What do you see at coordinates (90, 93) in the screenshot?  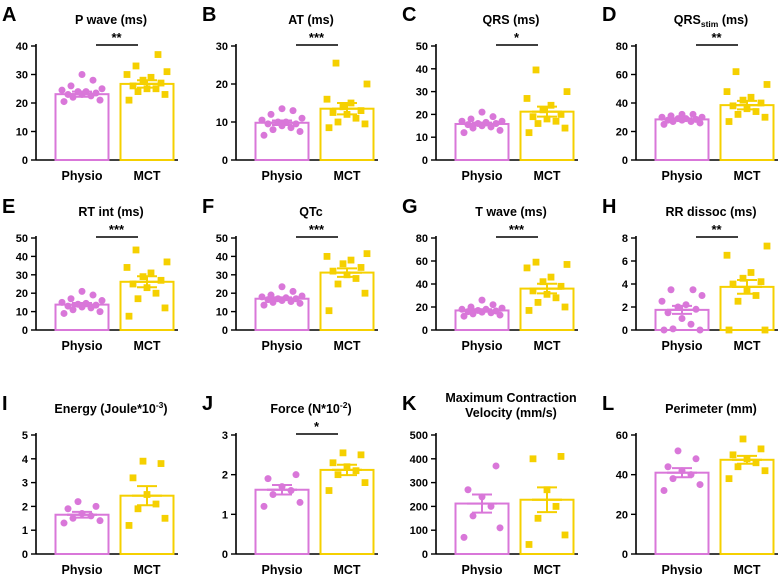 I see `panel-a: A P wave (ms) 0 10 20 30 40 Physio MCT **` at bounding box center [90, 93].